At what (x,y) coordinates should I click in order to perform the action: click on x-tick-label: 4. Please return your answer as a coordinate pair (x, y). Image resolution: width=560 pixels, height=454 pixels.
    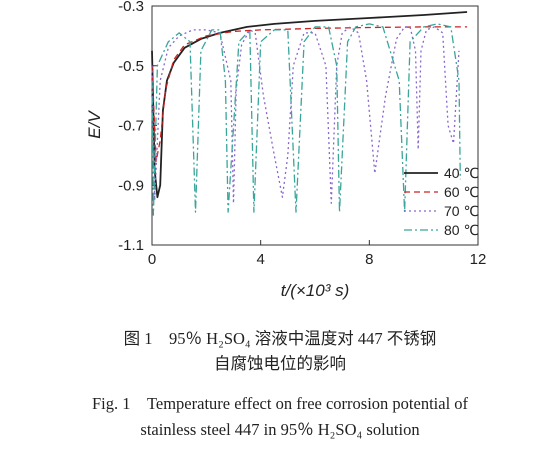
    Looking at the image, I should click on (260, 259).